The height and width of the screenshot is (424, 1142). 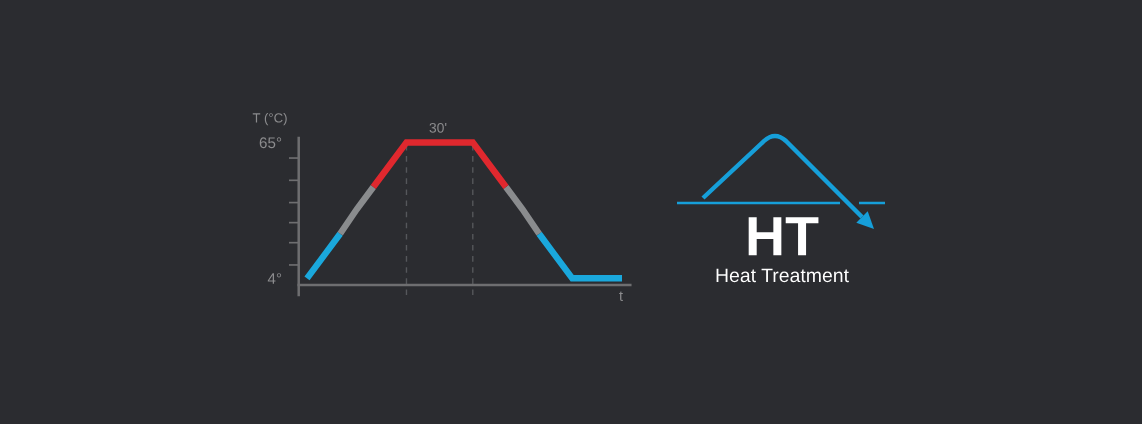 I want to click on text: HT, so click(x=783, y=236).